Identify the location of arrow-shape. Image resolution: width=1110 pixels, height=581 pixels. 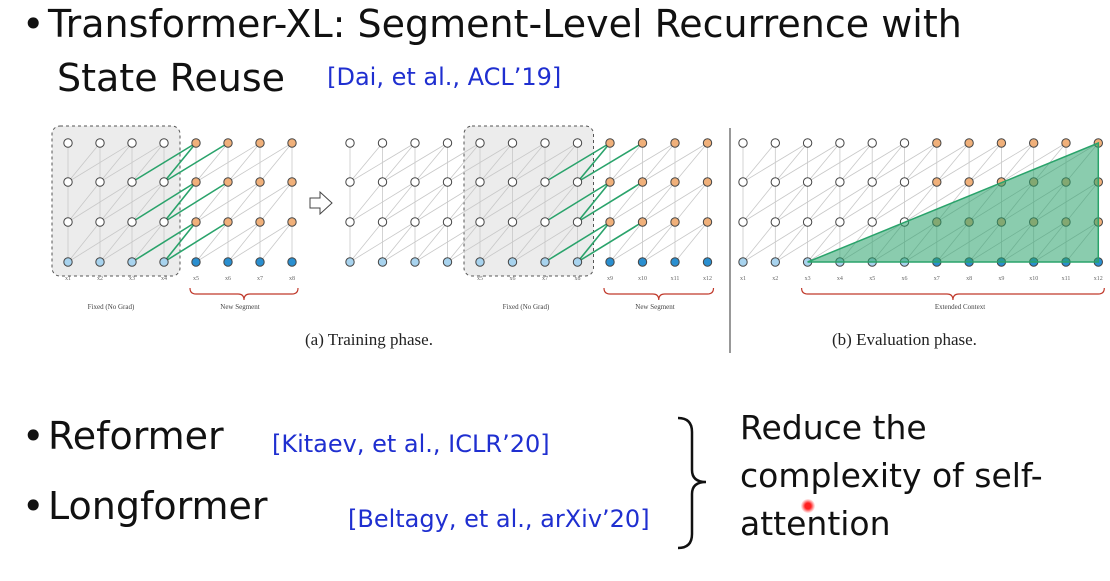
(321, 203).